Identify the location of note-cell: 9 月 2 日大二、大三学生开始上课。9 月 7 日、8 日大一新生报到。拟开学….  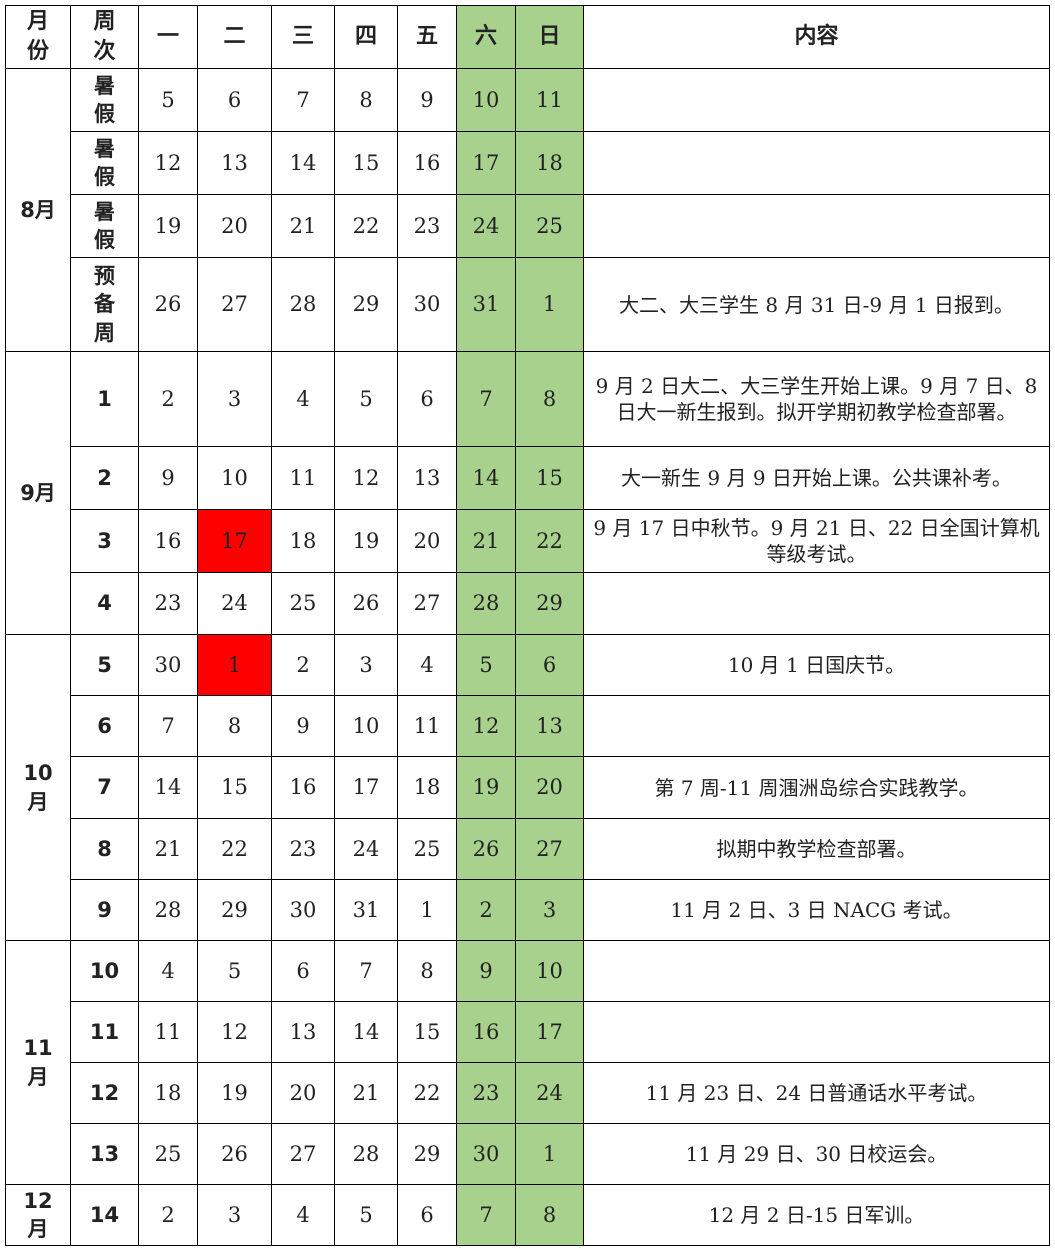
(816, 399).